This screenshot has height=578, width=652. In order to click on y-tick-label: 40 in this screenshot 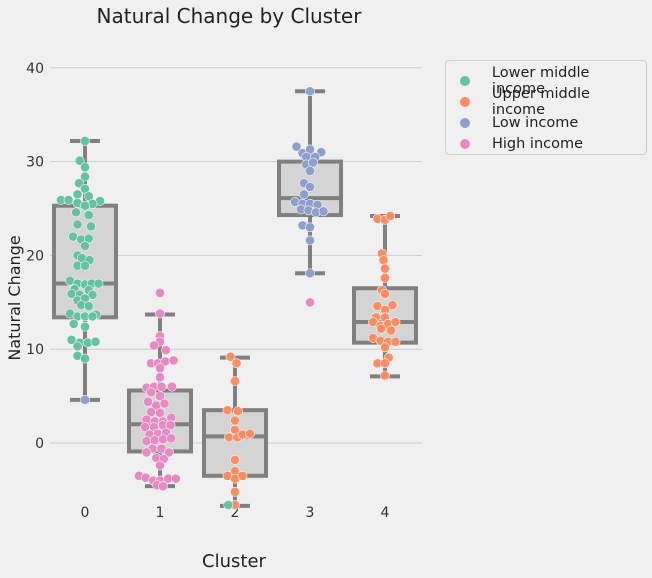, I will do `click(35, 69)`.